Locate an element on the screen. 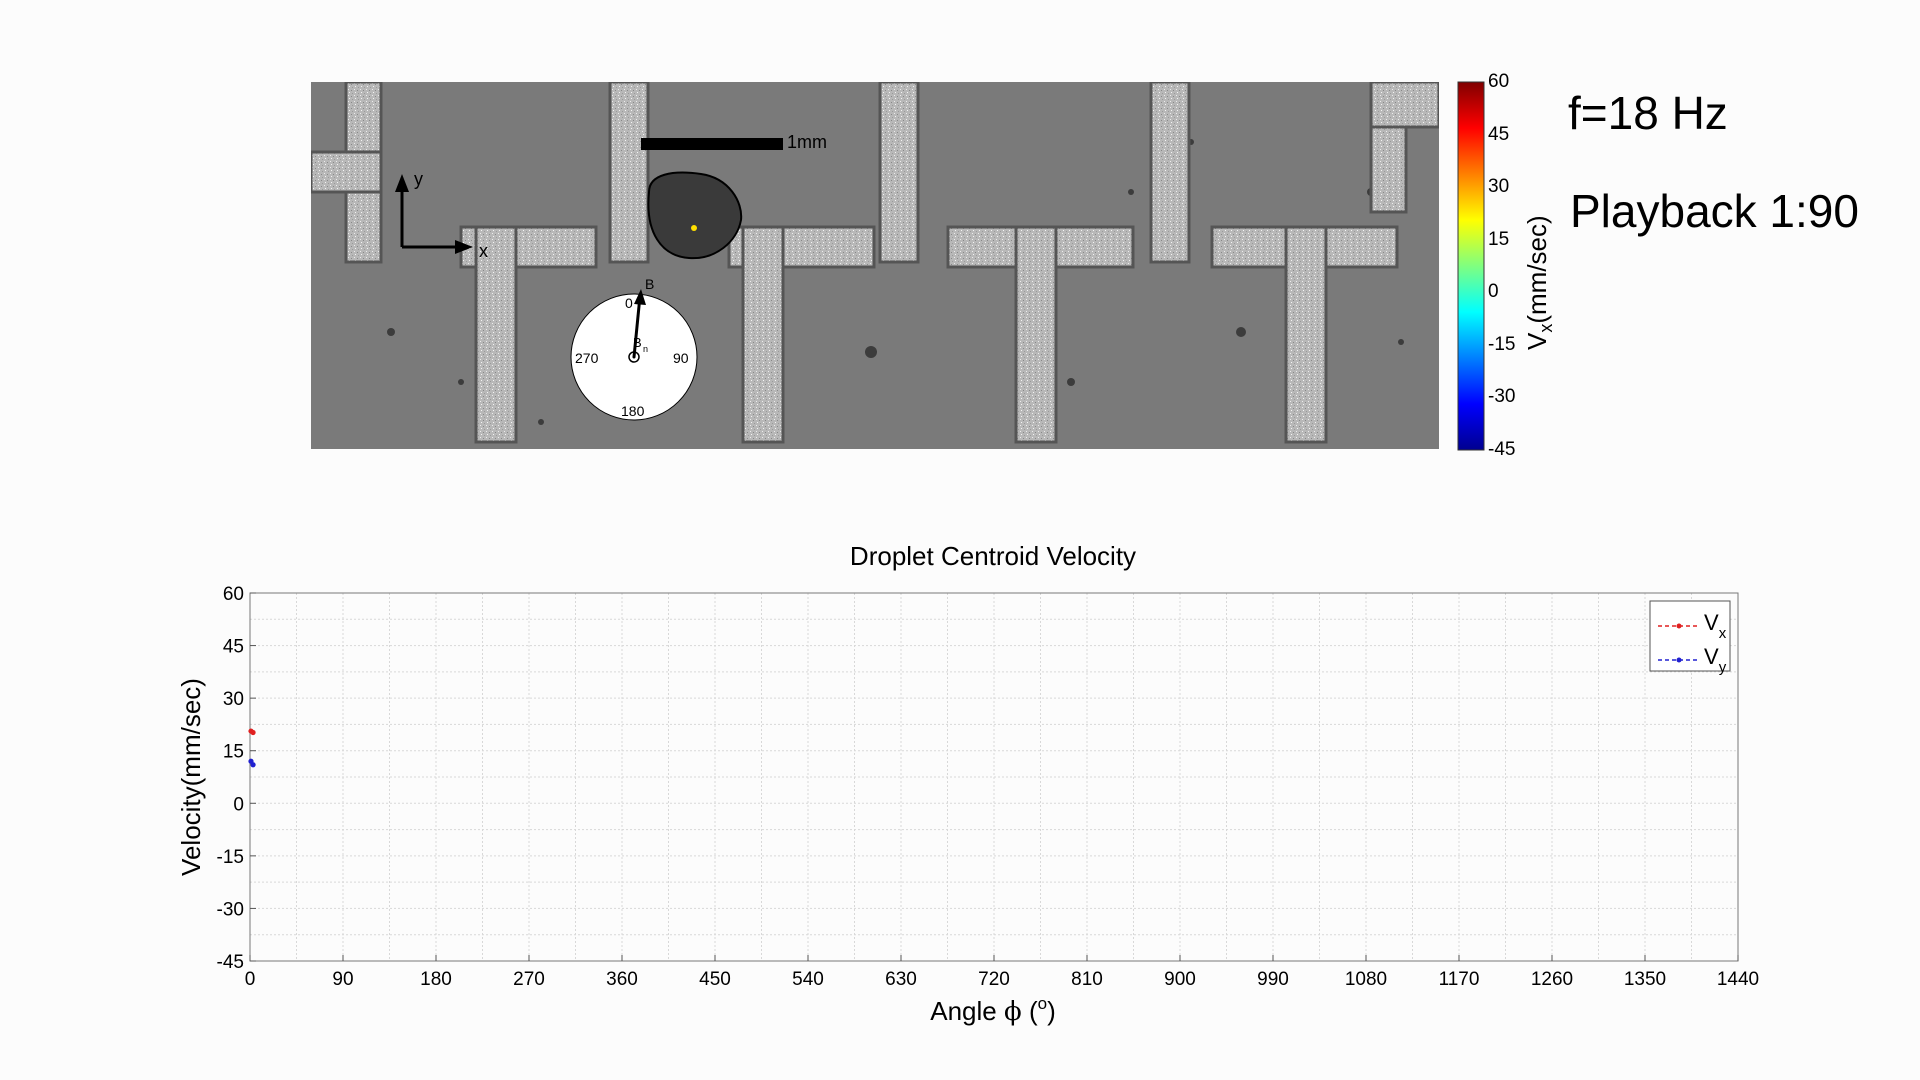 The image size is (1920, 1080). y-tick-label: -15 is located at coordinates (230, 857).